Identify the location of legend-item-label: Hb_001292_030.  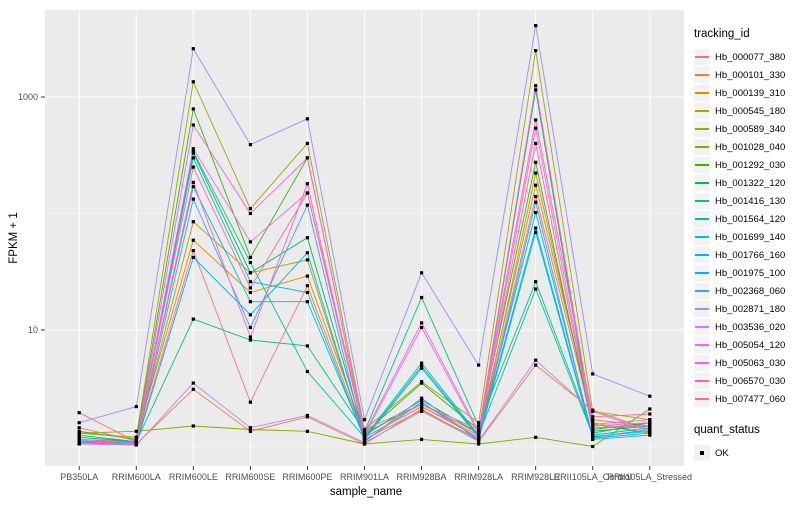
(750, 165).